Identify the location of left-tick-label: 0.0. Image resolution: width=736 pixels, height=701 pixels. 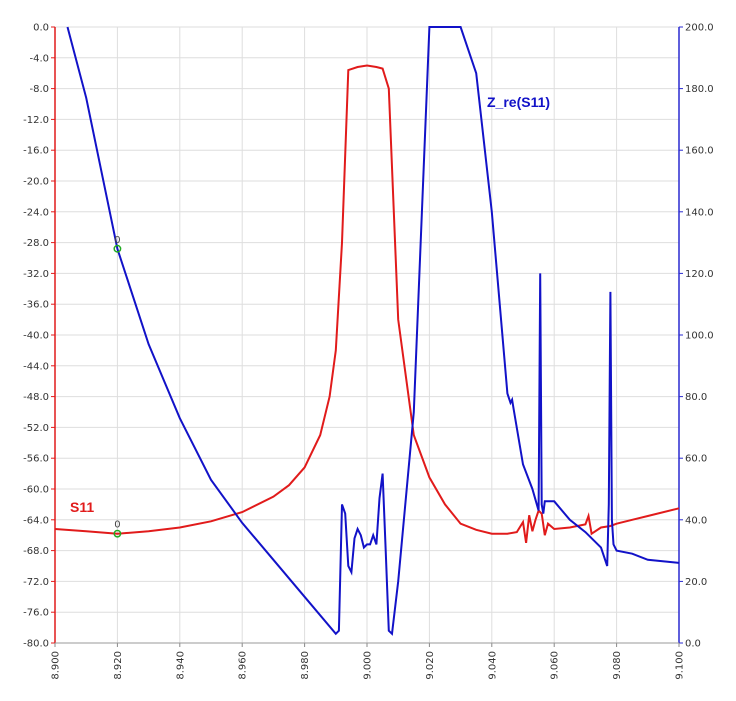
(41, 28).